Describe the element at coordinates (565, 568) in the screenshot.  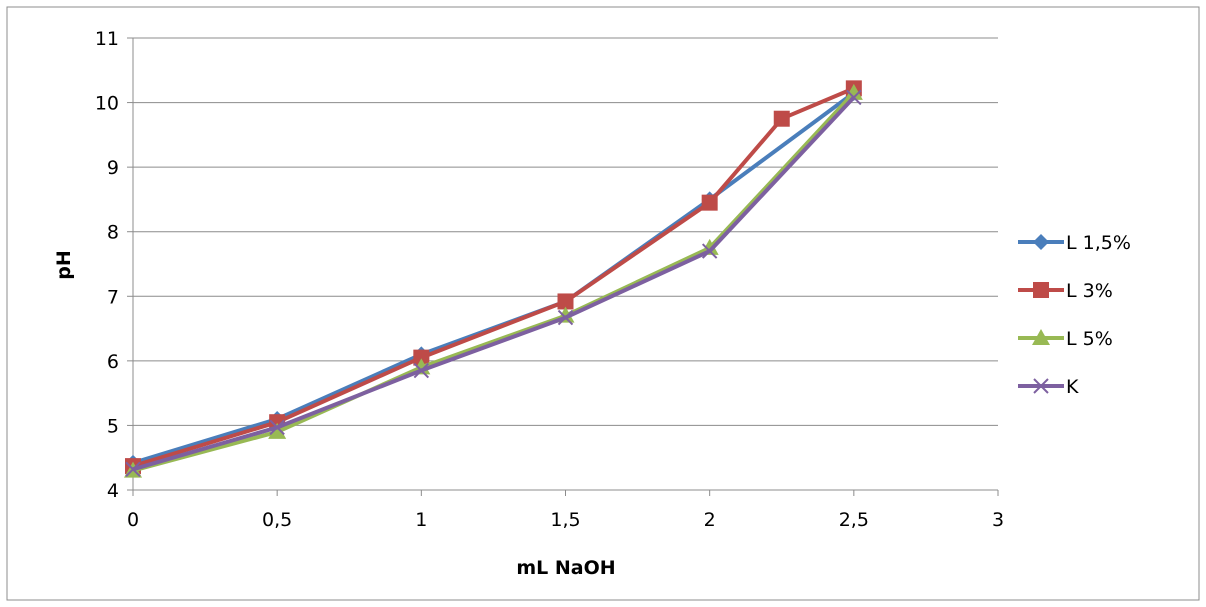
I see `x-axis-title: mL NaOH` at that location.